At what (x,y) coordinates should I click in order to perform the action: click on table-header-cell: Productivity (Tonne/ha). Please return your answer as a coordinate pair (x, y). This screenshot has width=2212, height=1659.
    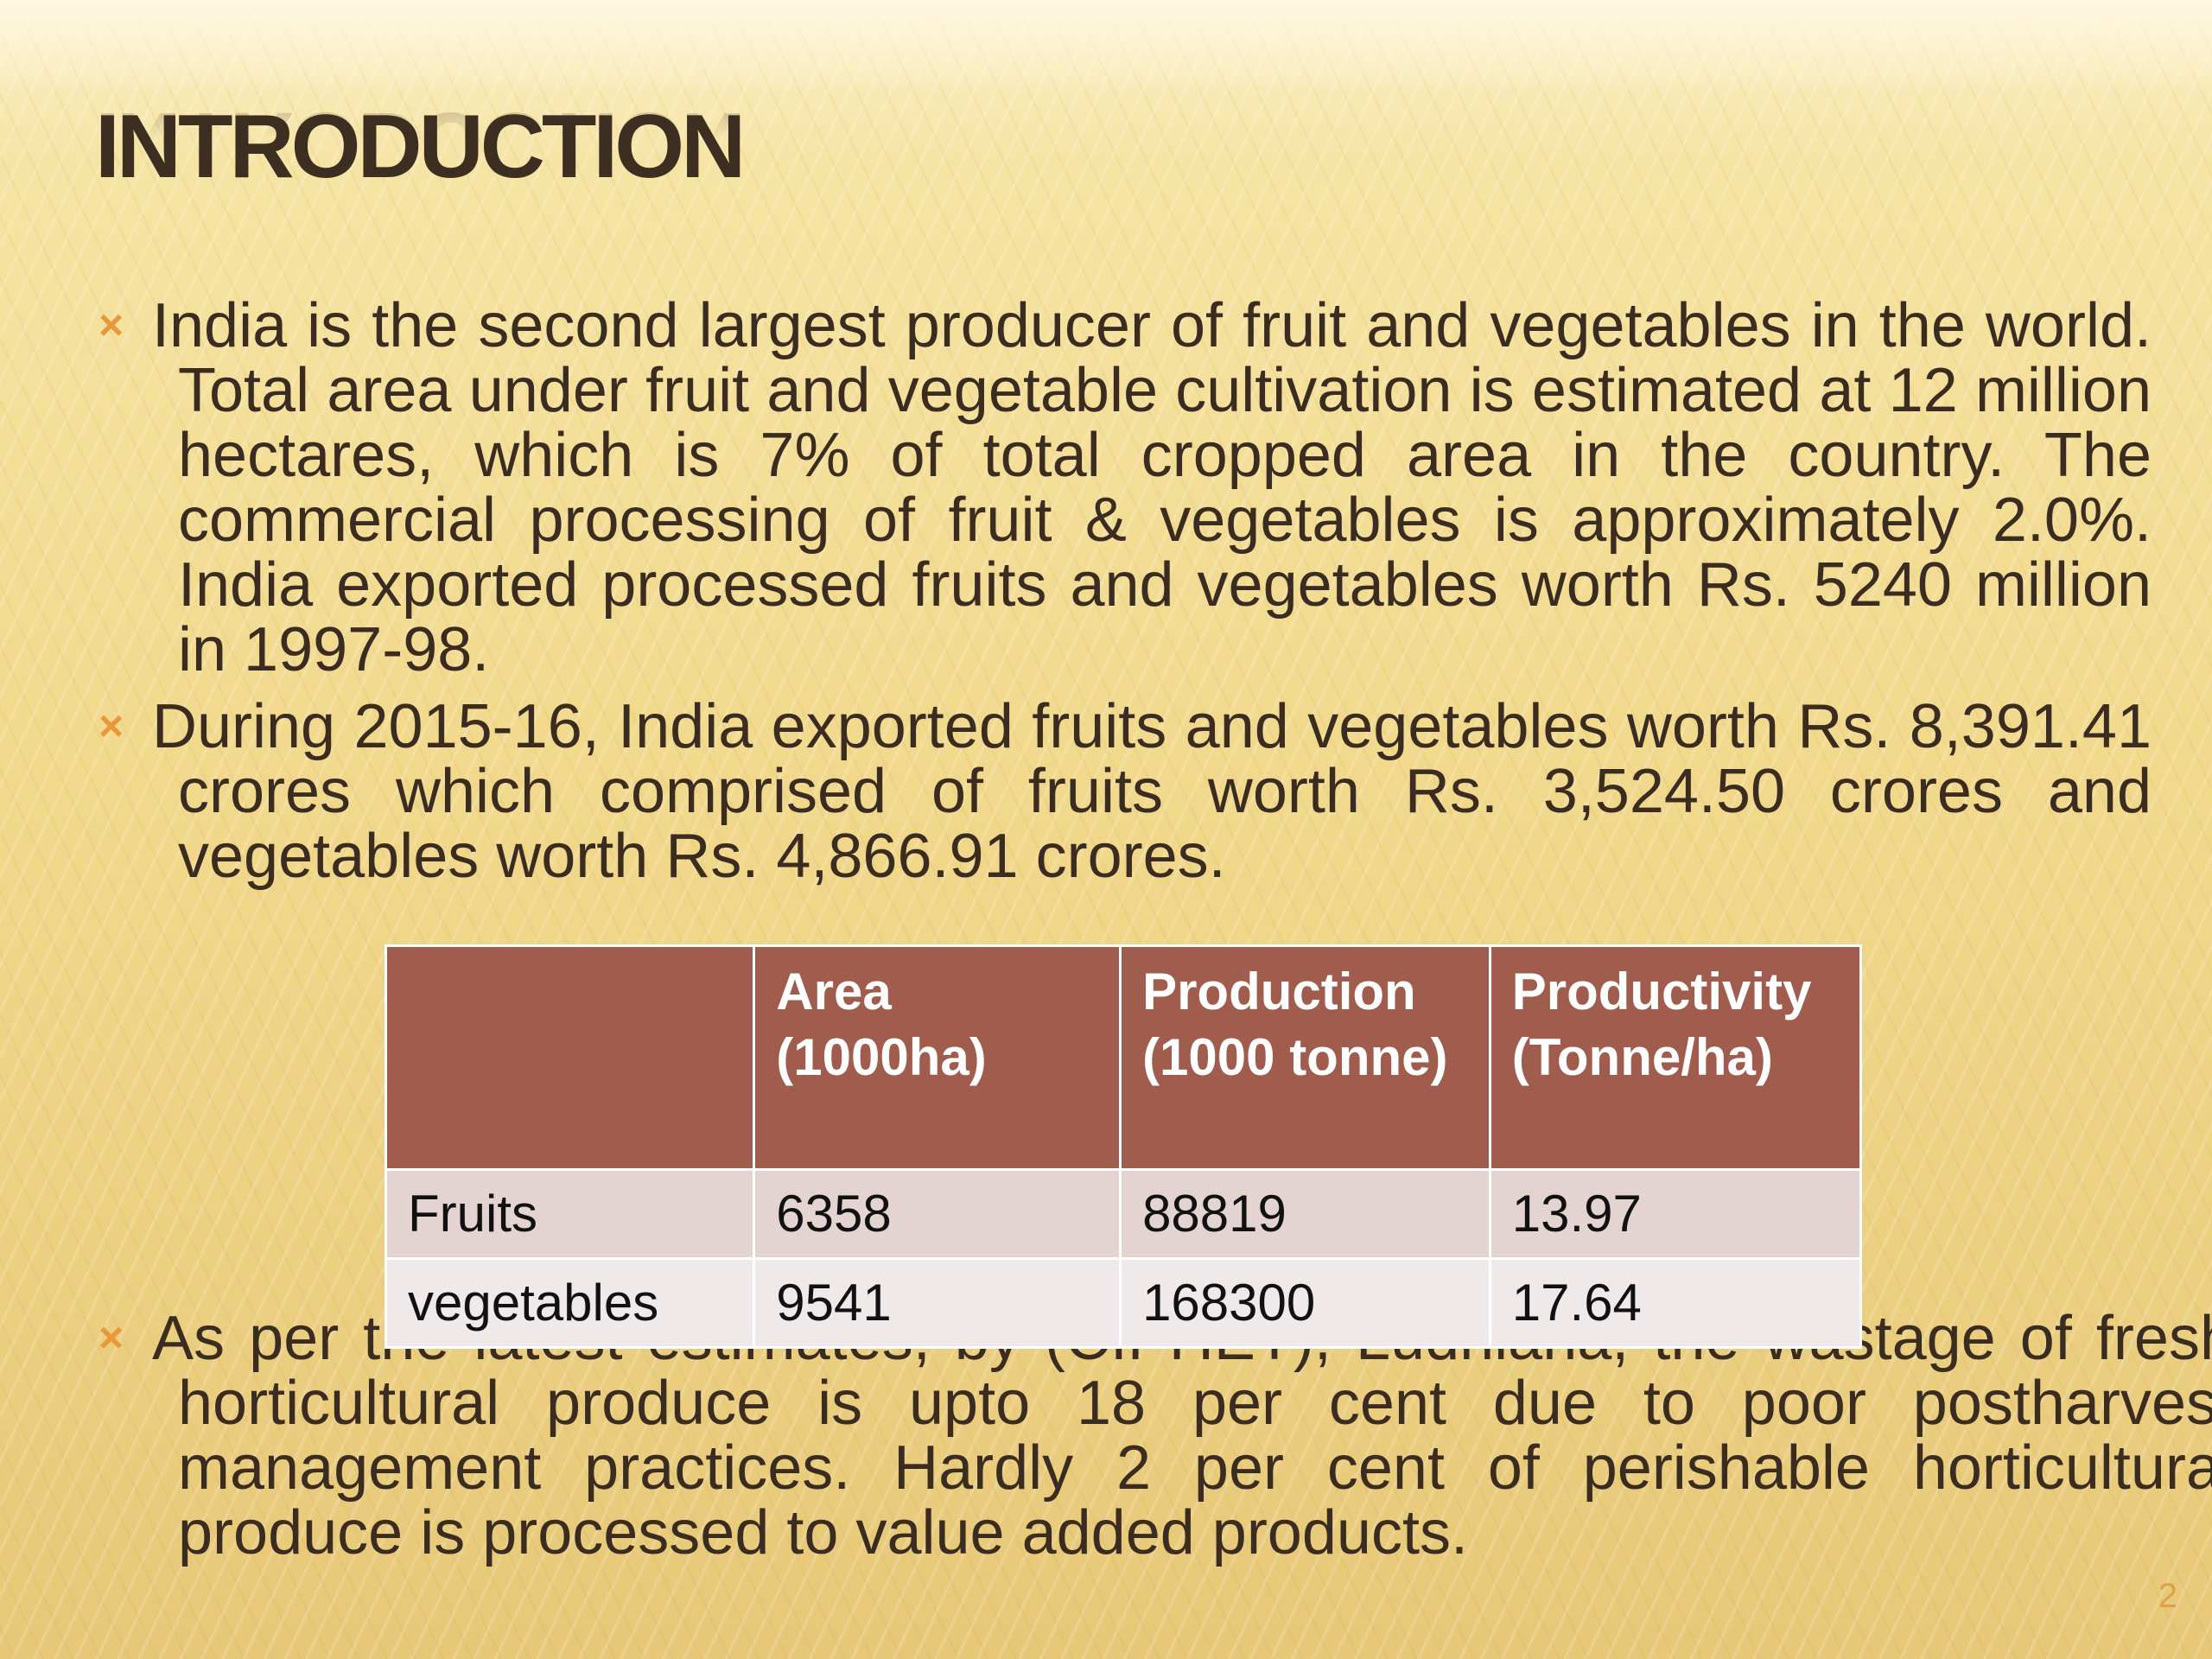
    Looking at the image, I should click on (1675, 1057).